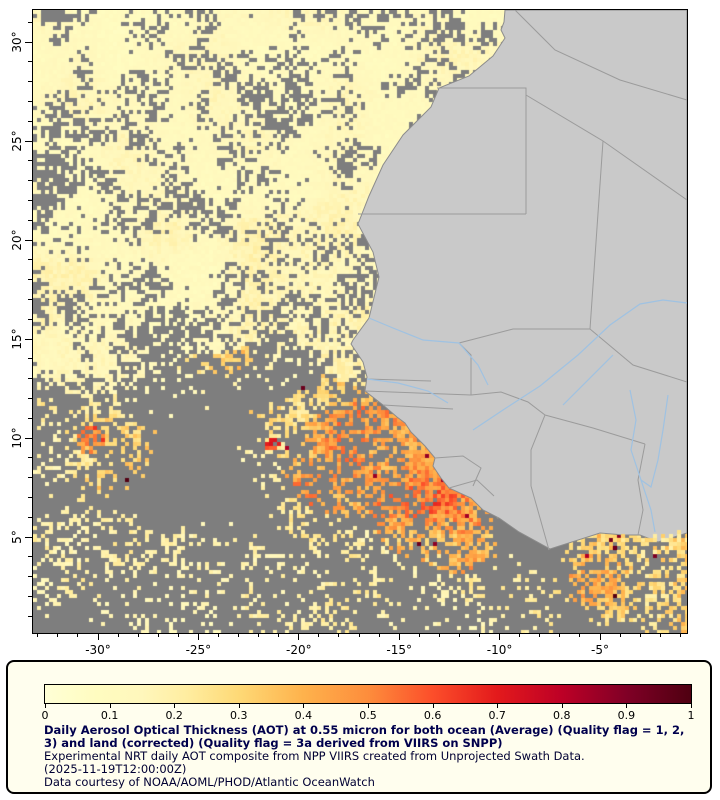 The width and height of the screenshot is (720, 800). I want to click on y-axis-label: 5°, so click(17, 537).